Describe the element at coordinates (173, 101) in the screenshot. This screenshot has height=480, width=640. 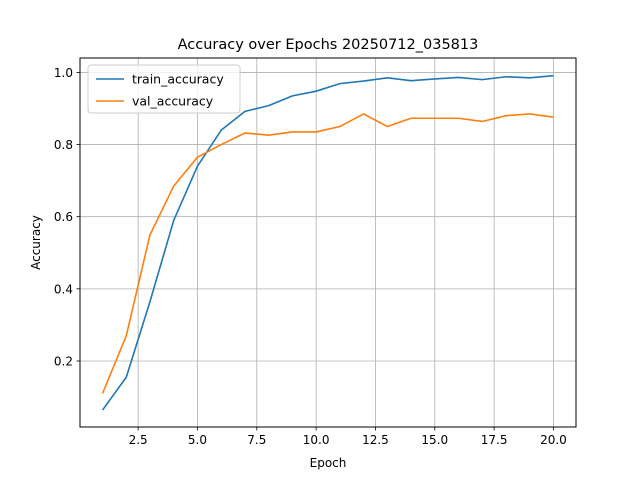
I see `legend-label: val_accuracy` at that location.